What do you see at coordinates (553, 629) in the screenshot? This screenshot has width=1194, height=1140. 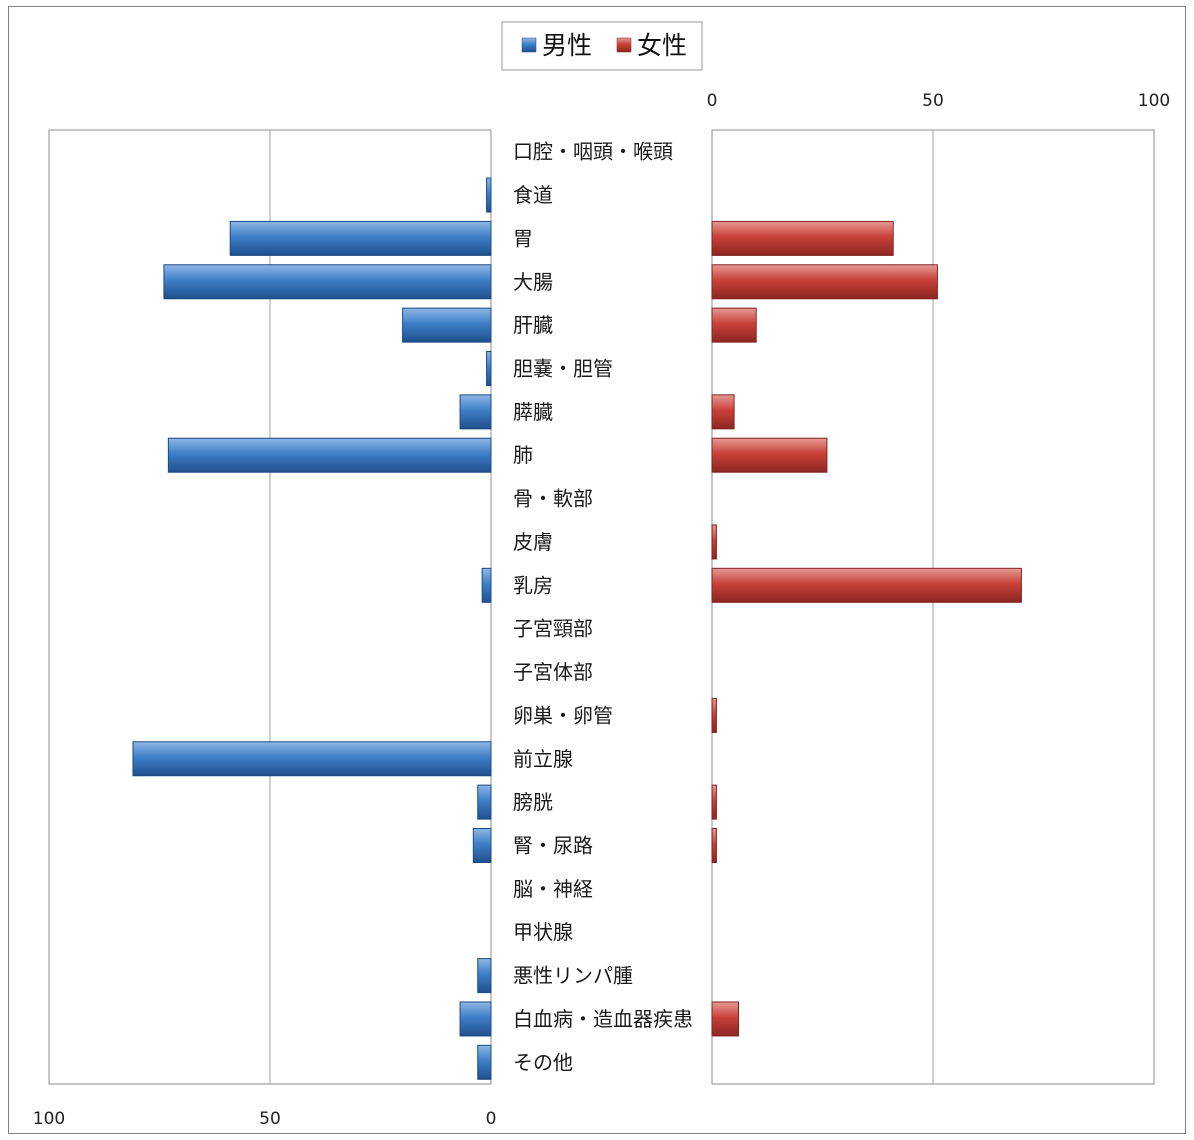 I see `category-label: 子宮頸部` at bounding box center [553, 629].